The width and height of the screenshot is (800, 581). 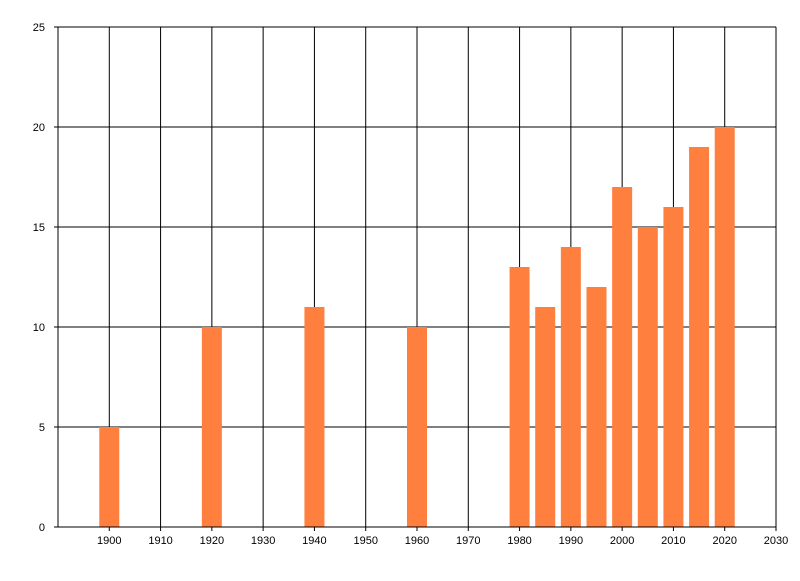 What do you see at coordinates (314, 541) in the screenshot?
I see `x-tick-label: 1940` at bounding box center [314, 541].